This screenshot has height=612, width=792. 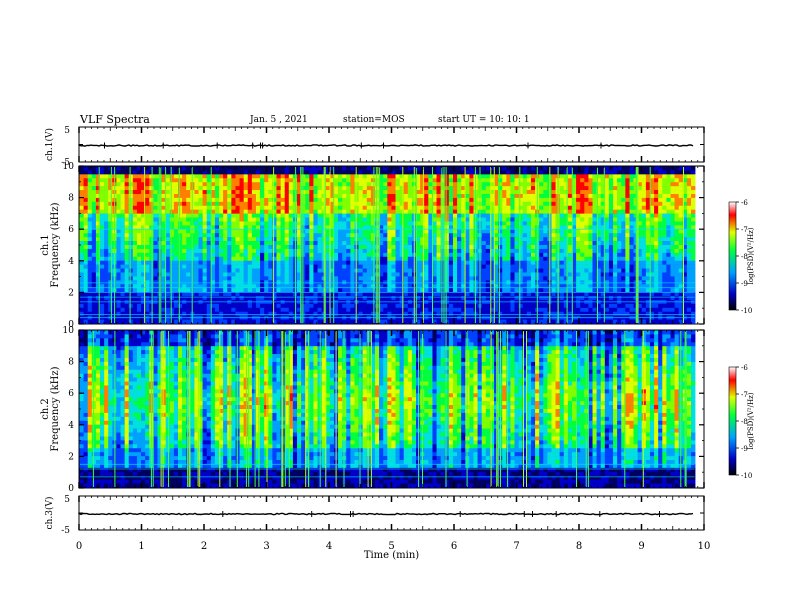 What do you see at coordinates (454, 546) in the screenshot?
I see `x-tick-label: 6` at bounding box center [454, 546].